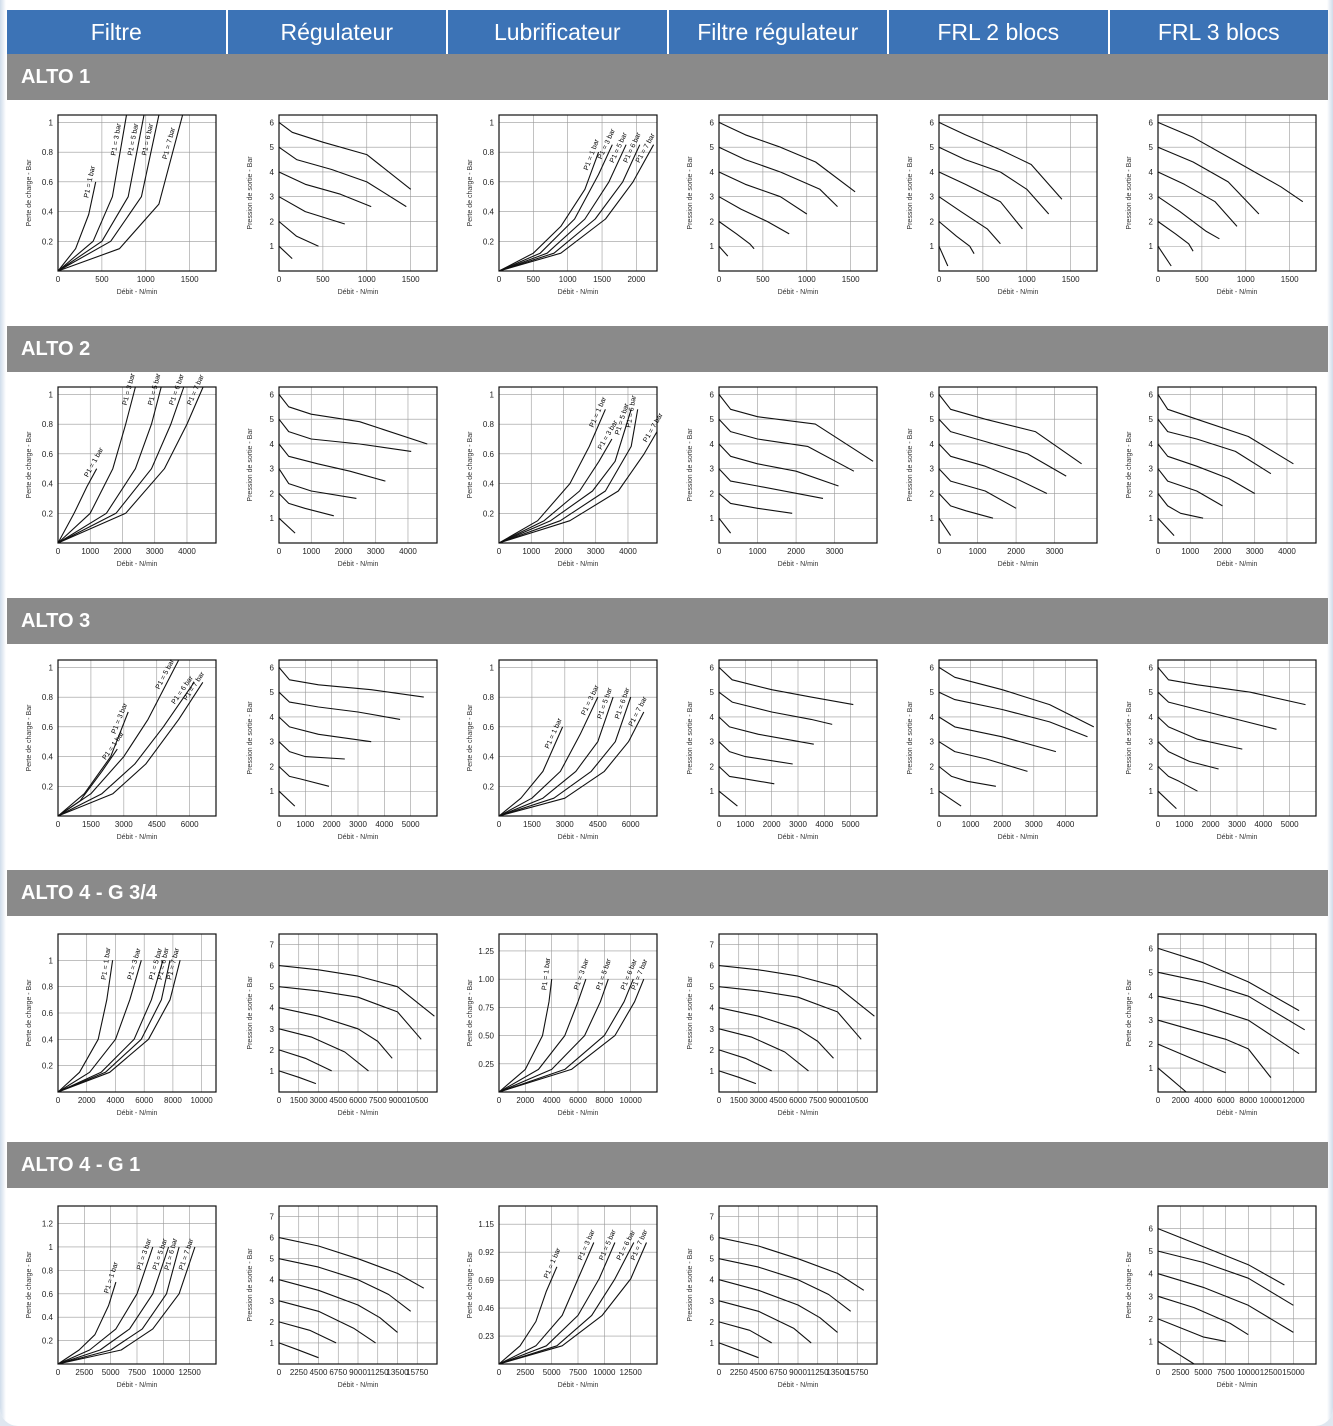 The height and width of the screenshot is (1426, 1333). I want to click on x-tick-label: 6750, so click(338, 1372).